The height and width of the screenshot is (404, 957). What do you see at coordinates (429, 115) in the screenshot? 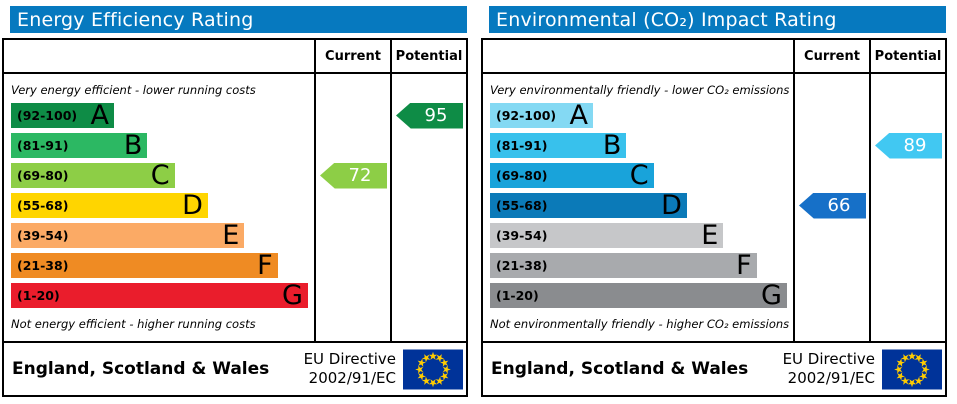
I see `potential-rating-arrow: 95` at bounding box center [429, 115].